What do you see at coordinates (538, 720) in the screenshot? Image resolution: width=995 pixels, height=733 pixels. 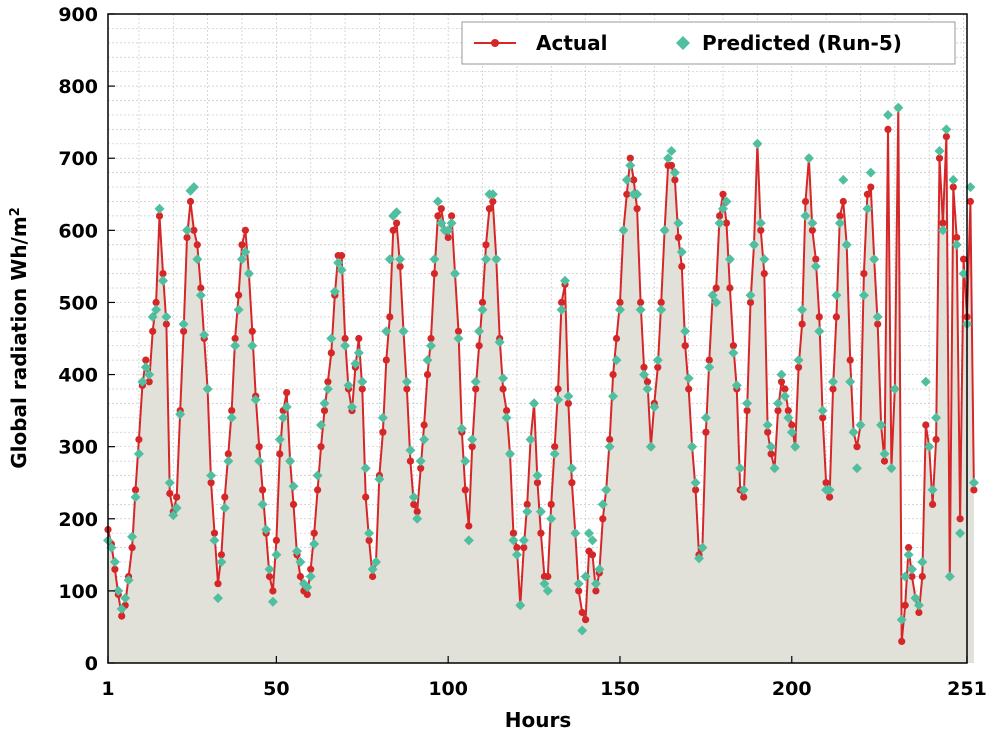 I see `x-axis-title: Hours` at bounding box center [538, 720].